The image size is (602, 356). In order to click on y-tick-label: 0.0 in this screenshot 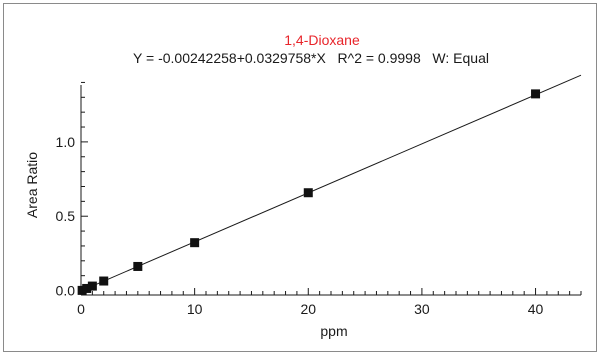, I will do `click(66, 291)`.